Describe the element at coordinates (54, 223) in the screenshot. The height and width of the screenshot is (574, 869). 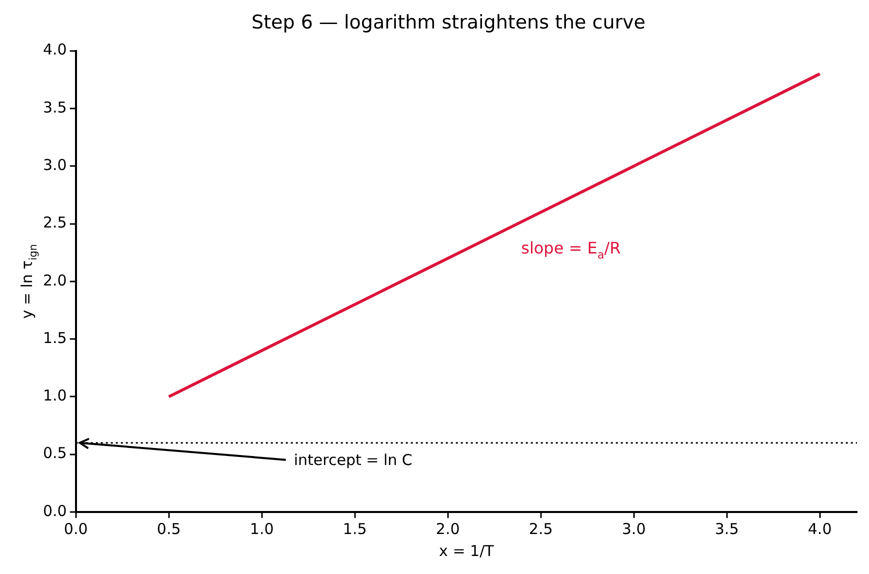
I see `y-tick-label: 2.5` at that location.